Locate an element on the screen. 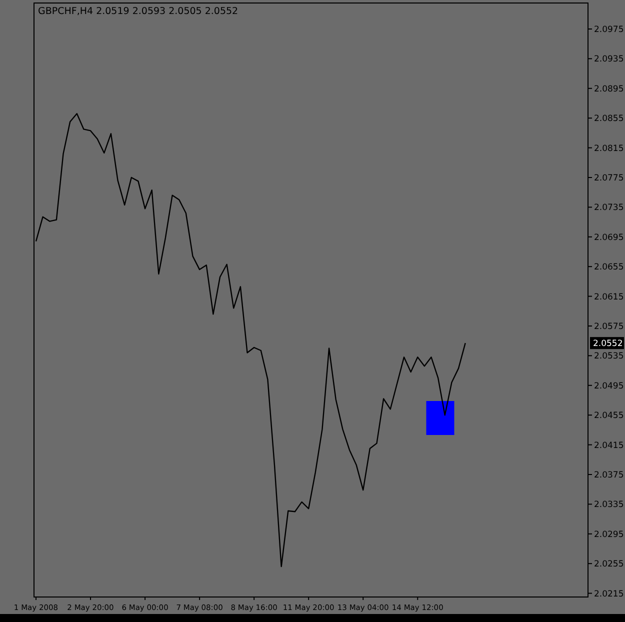 The width and height of the screenshot is (625, 622). y-tick-label: 2.0295 is located at coordinates (609, 535).